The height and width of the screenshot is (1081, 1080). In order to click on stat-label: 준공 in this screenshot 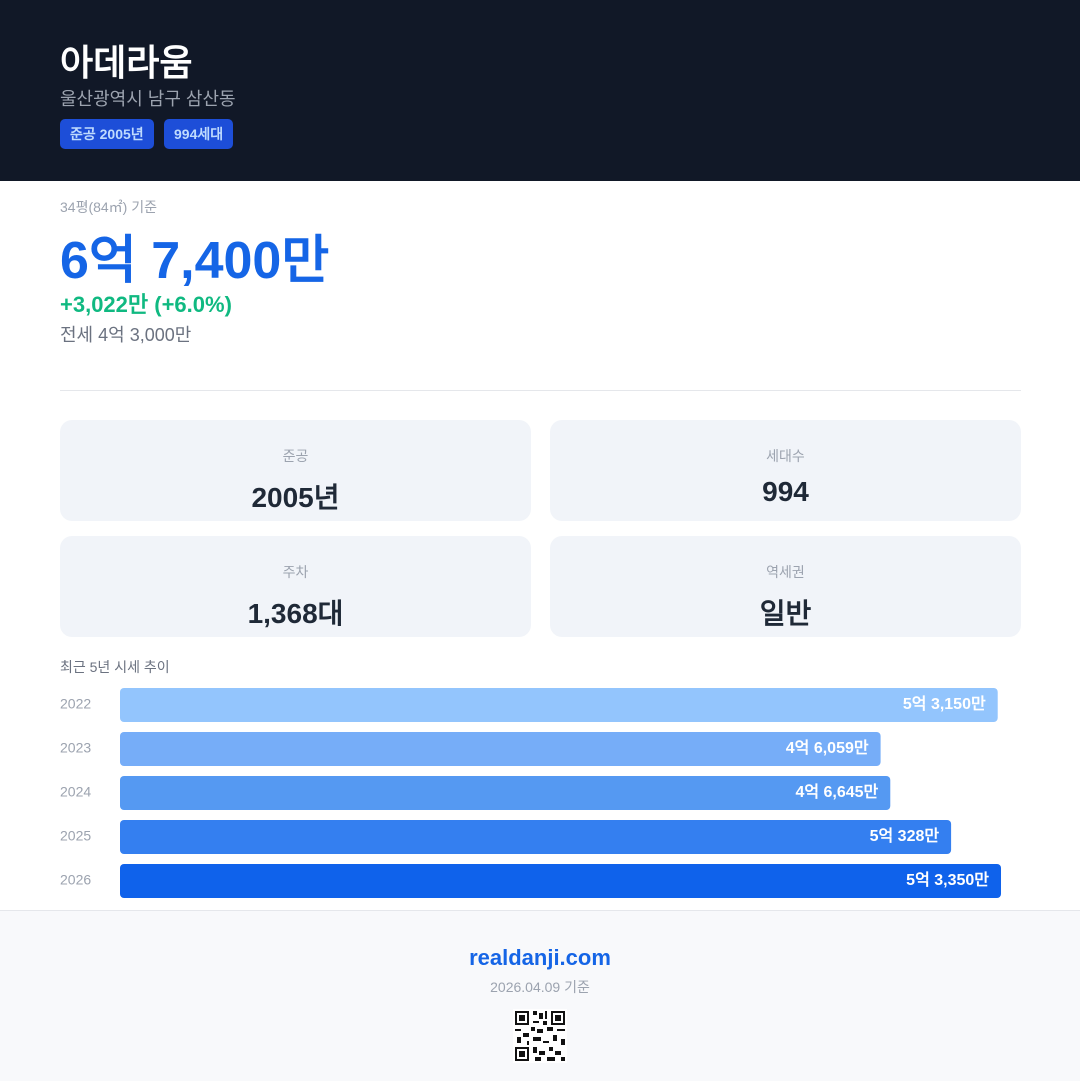, I will do `click(295, 456)`.